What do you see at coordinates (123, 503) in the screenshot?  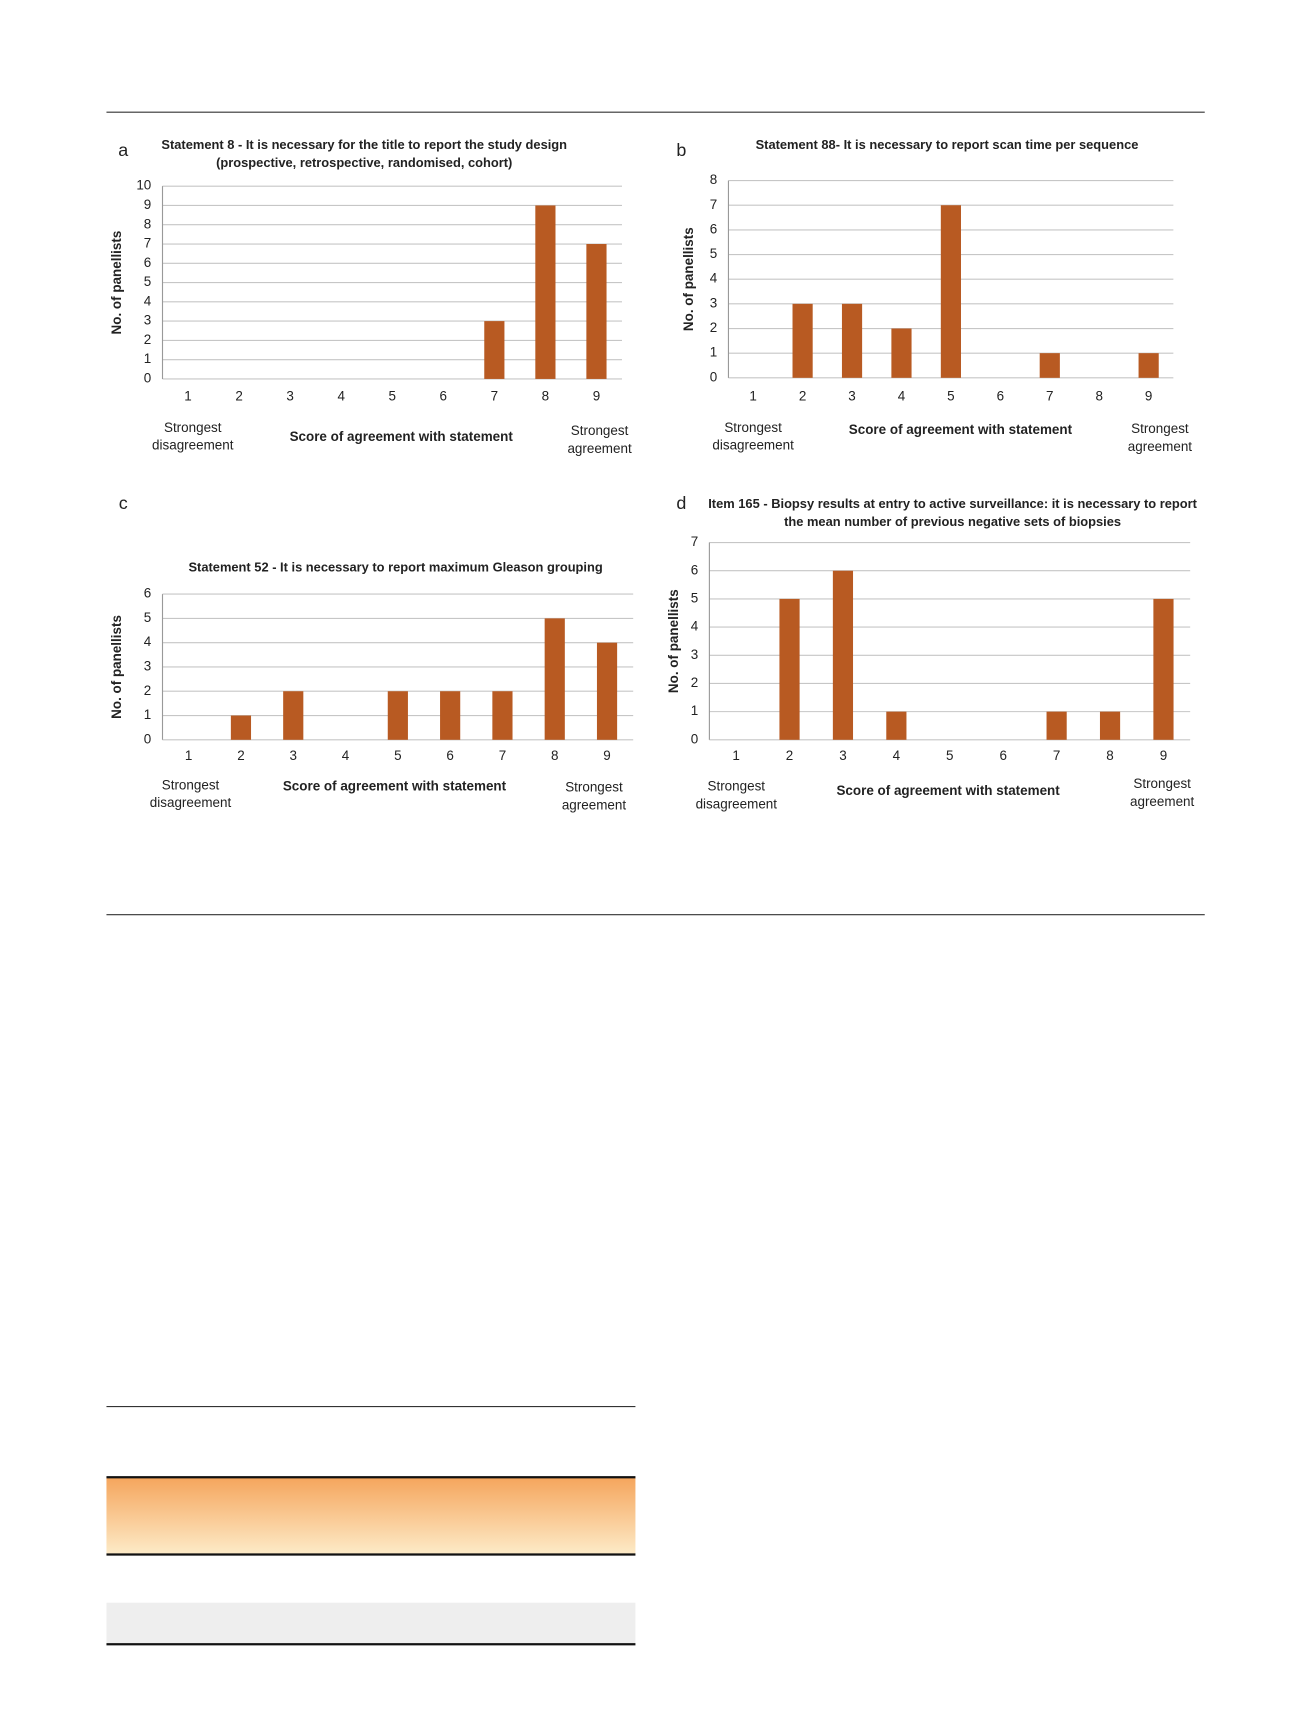 I see `panel-letter: c` at bounding box center [123, 503].